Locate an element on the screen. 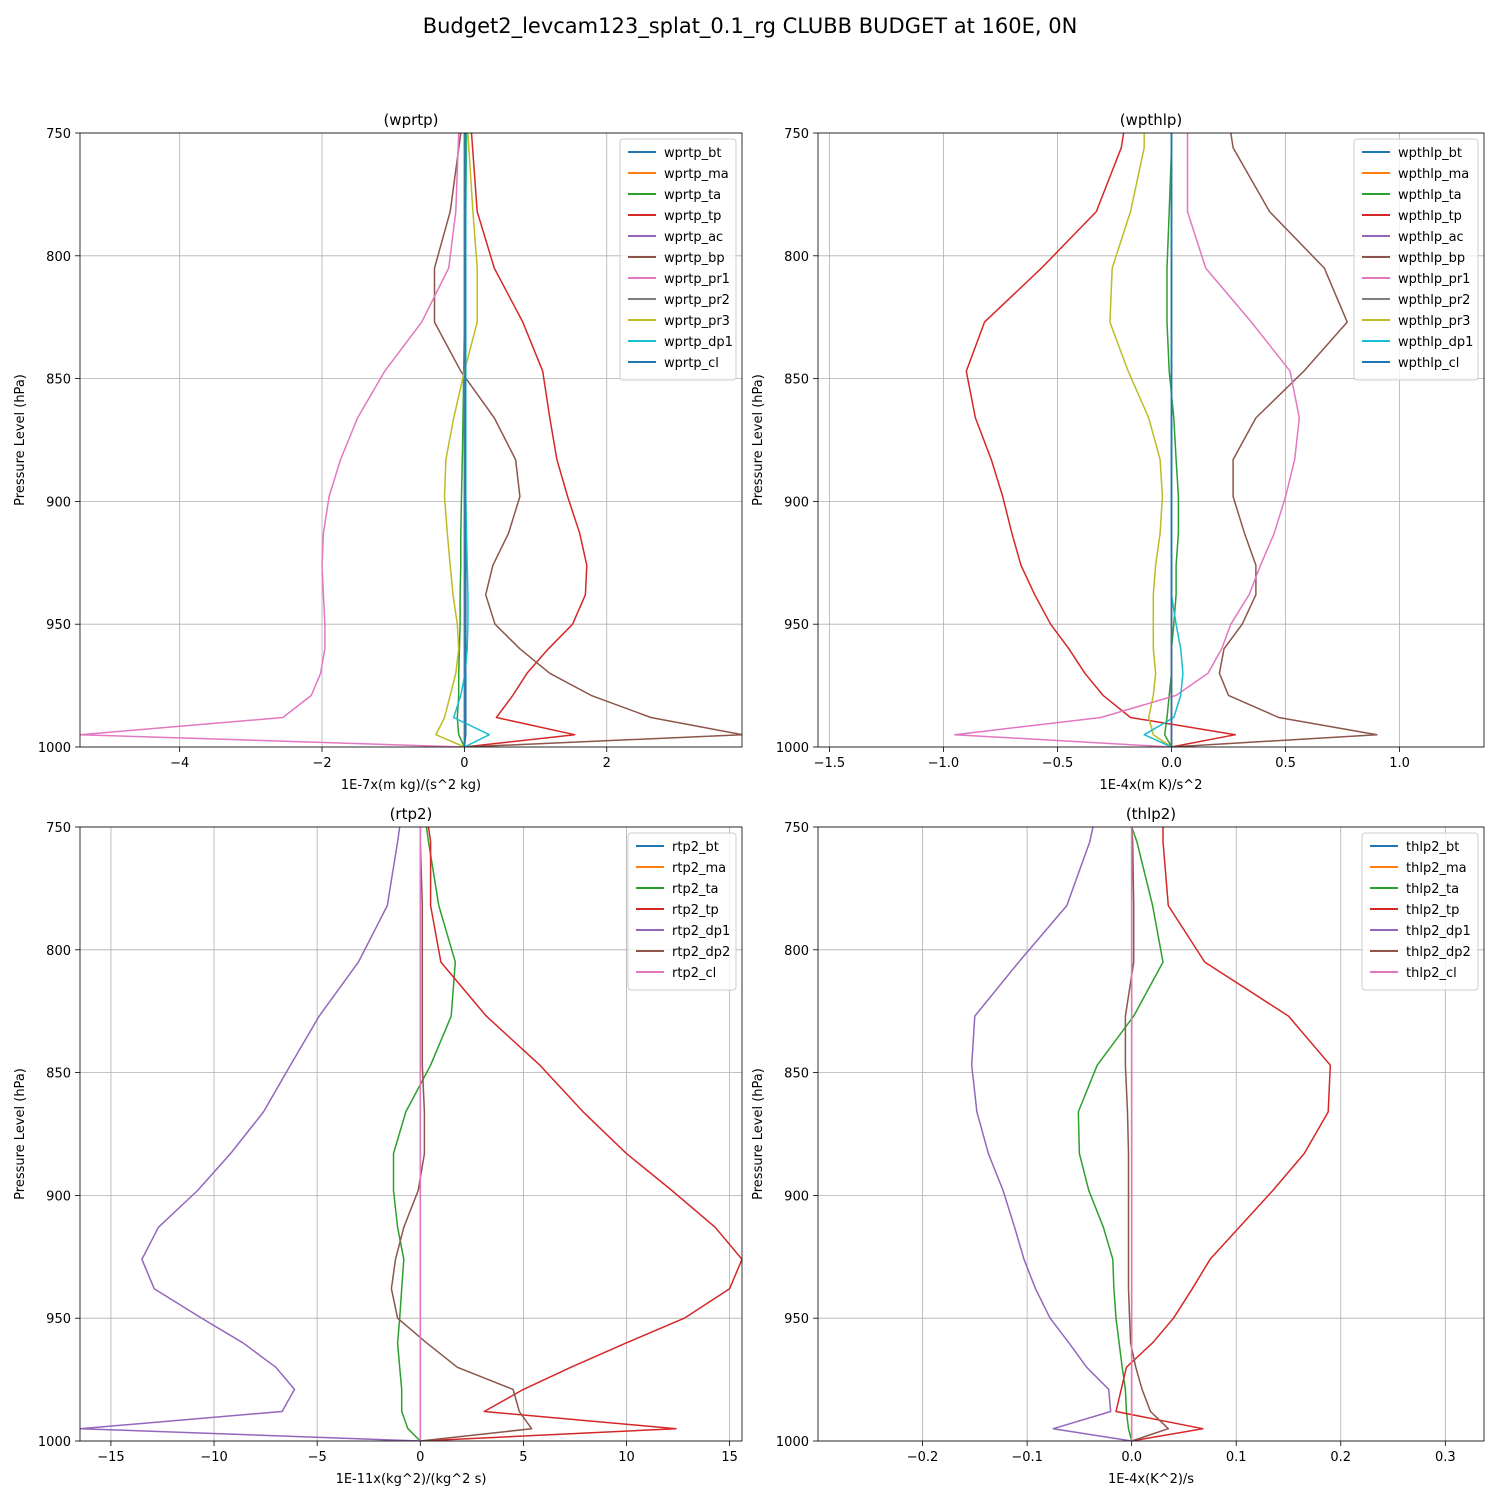 Image resolution: width=1500 pixels, height=1500 pixels. x-tick-label: 0.1 is located at coordinates (1236, 1457).